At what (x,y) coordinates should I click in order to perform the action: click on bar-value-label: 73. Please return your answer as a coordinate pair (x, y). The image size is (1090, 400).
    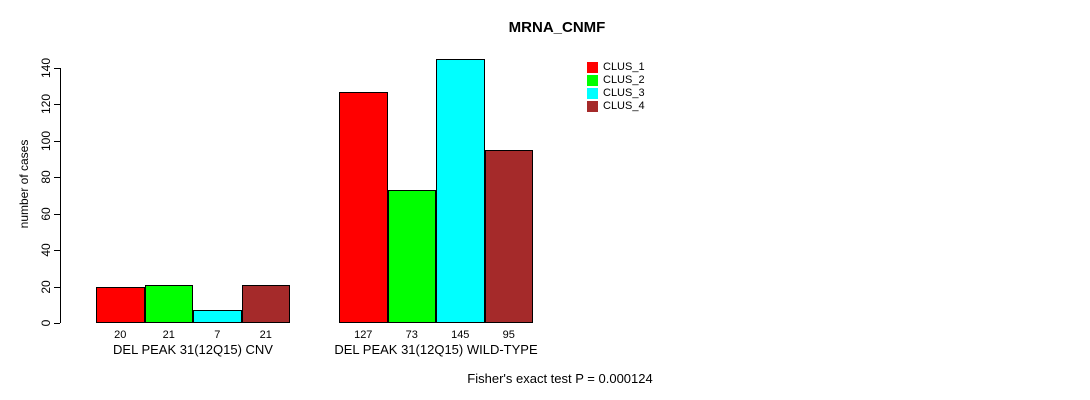
    Looking at the image, I should click on (411, 335).